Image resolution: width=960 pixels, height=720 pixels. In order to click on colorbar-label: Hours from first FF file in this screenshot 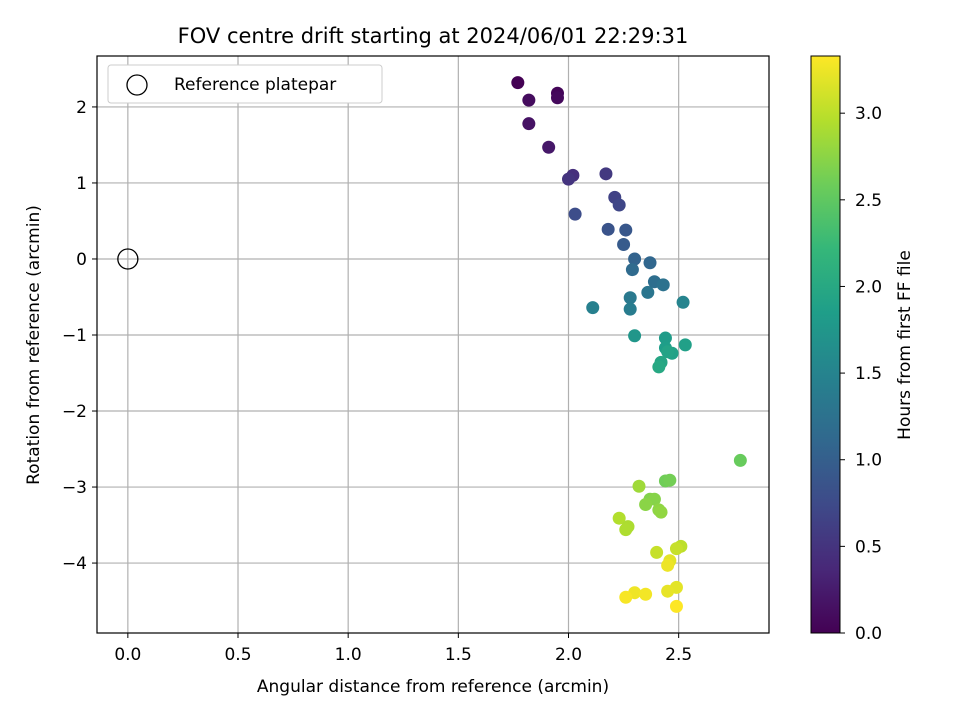, I will do `click(905, 345)`.